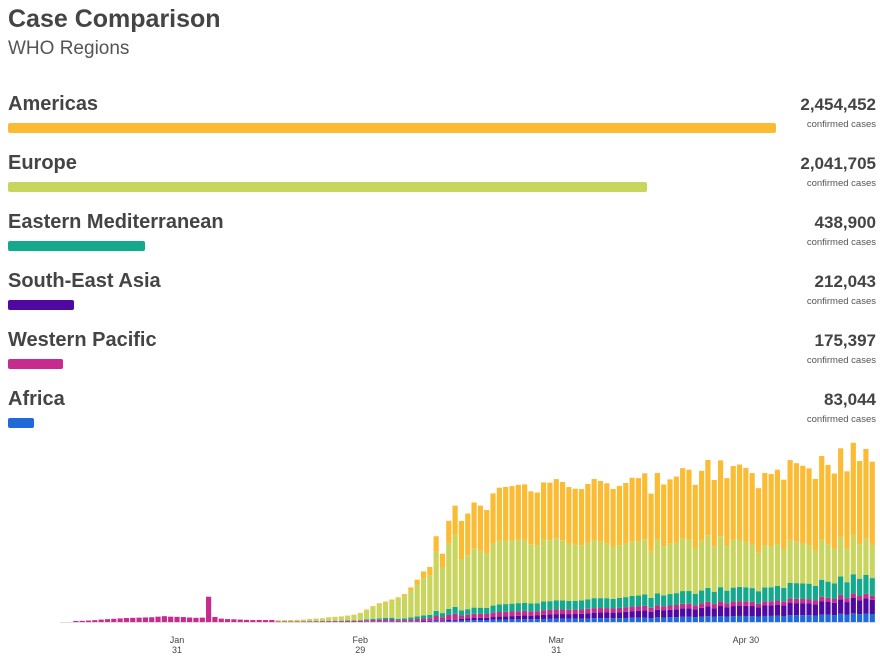 This screenshot has width=880, height=659. What do you see at coordinates (746, 640) in the screenshot?
I see `x-tick-label: Apr 30` at bounding box center [746, 640].